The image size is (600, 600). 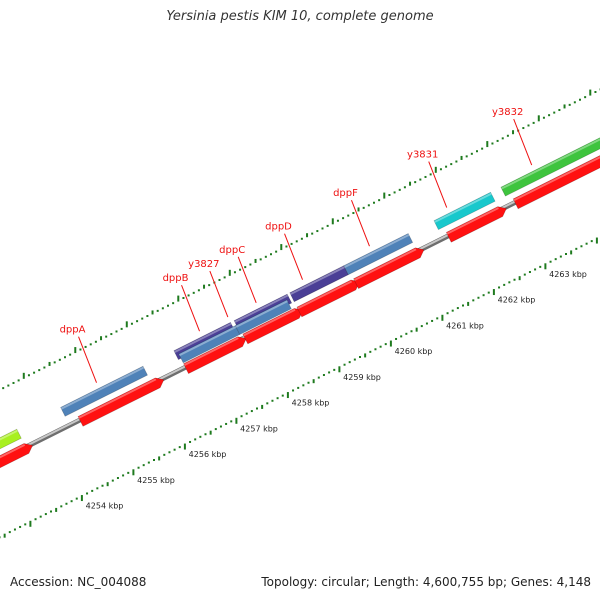 What do you see at coordinates (517, 300) in the screenshot?
I see `scale-label-4262: 4262 kbp` at bounding box center [517, 300].